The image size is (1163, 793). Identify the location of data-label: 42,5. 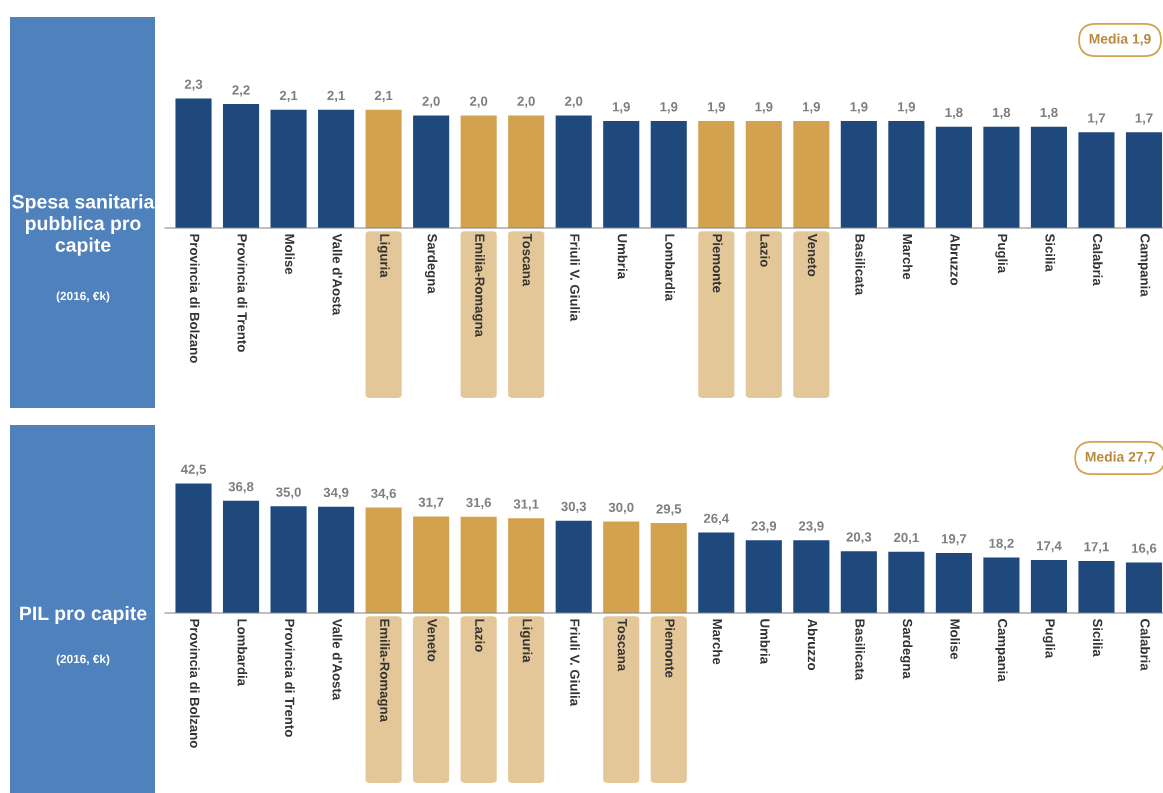
(193, 470).